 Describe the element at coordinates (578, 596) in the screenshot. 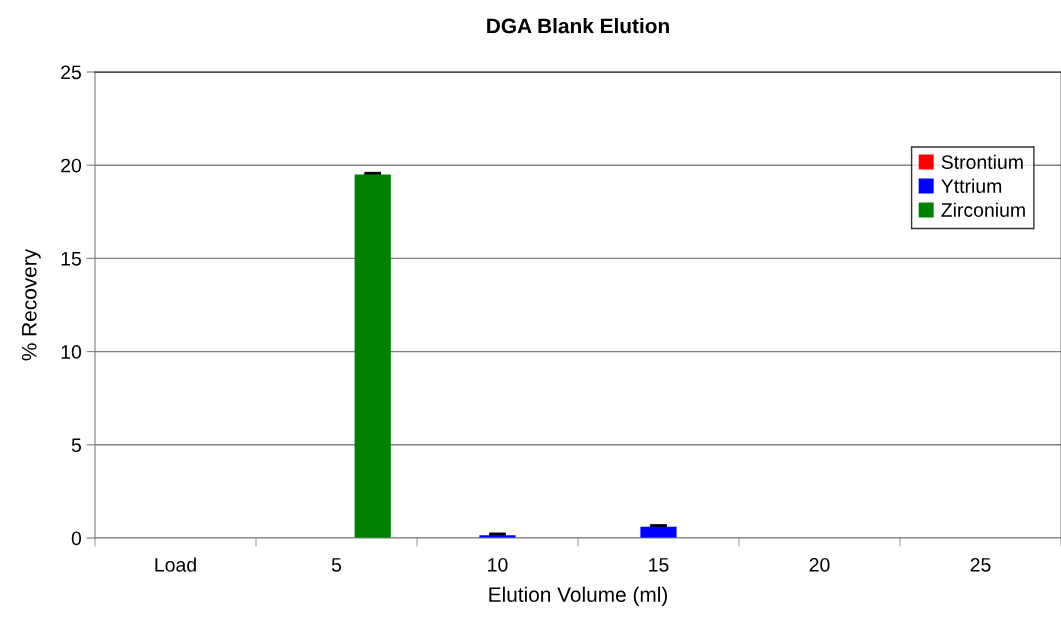

I see `x-axis-title: Elution Volume (ml)` at that location.